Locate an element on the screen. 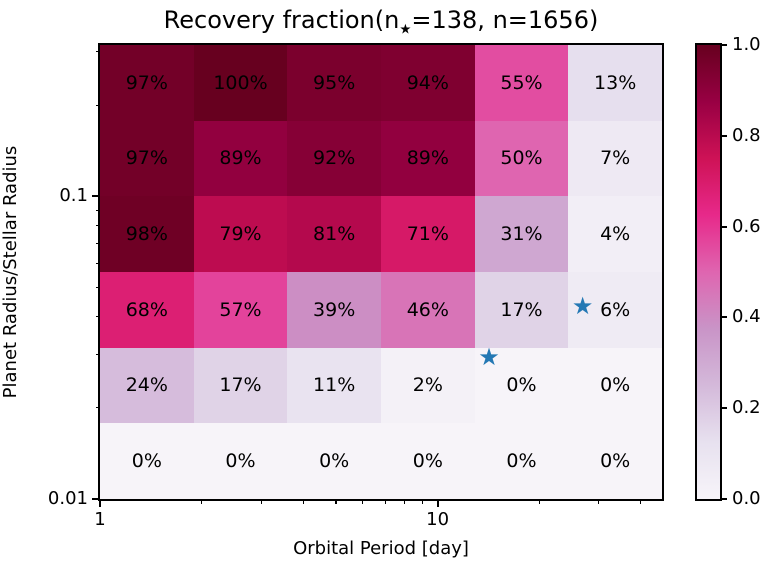 The image size is (782, 579). heatmap-cell: 39% is located at coordinates (334, 310).